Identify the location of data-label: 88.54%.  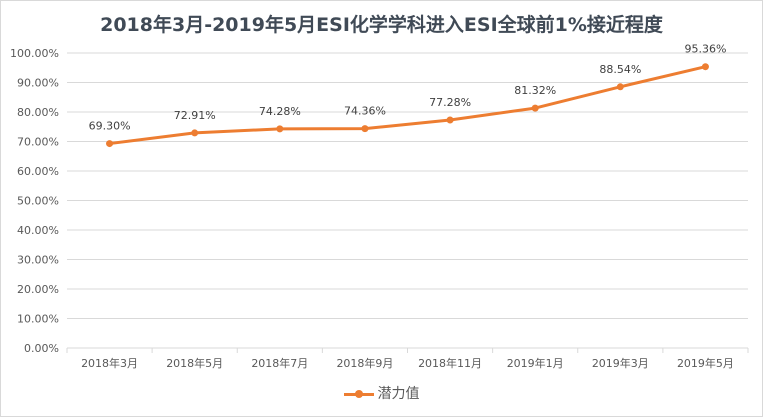
(620, 69).